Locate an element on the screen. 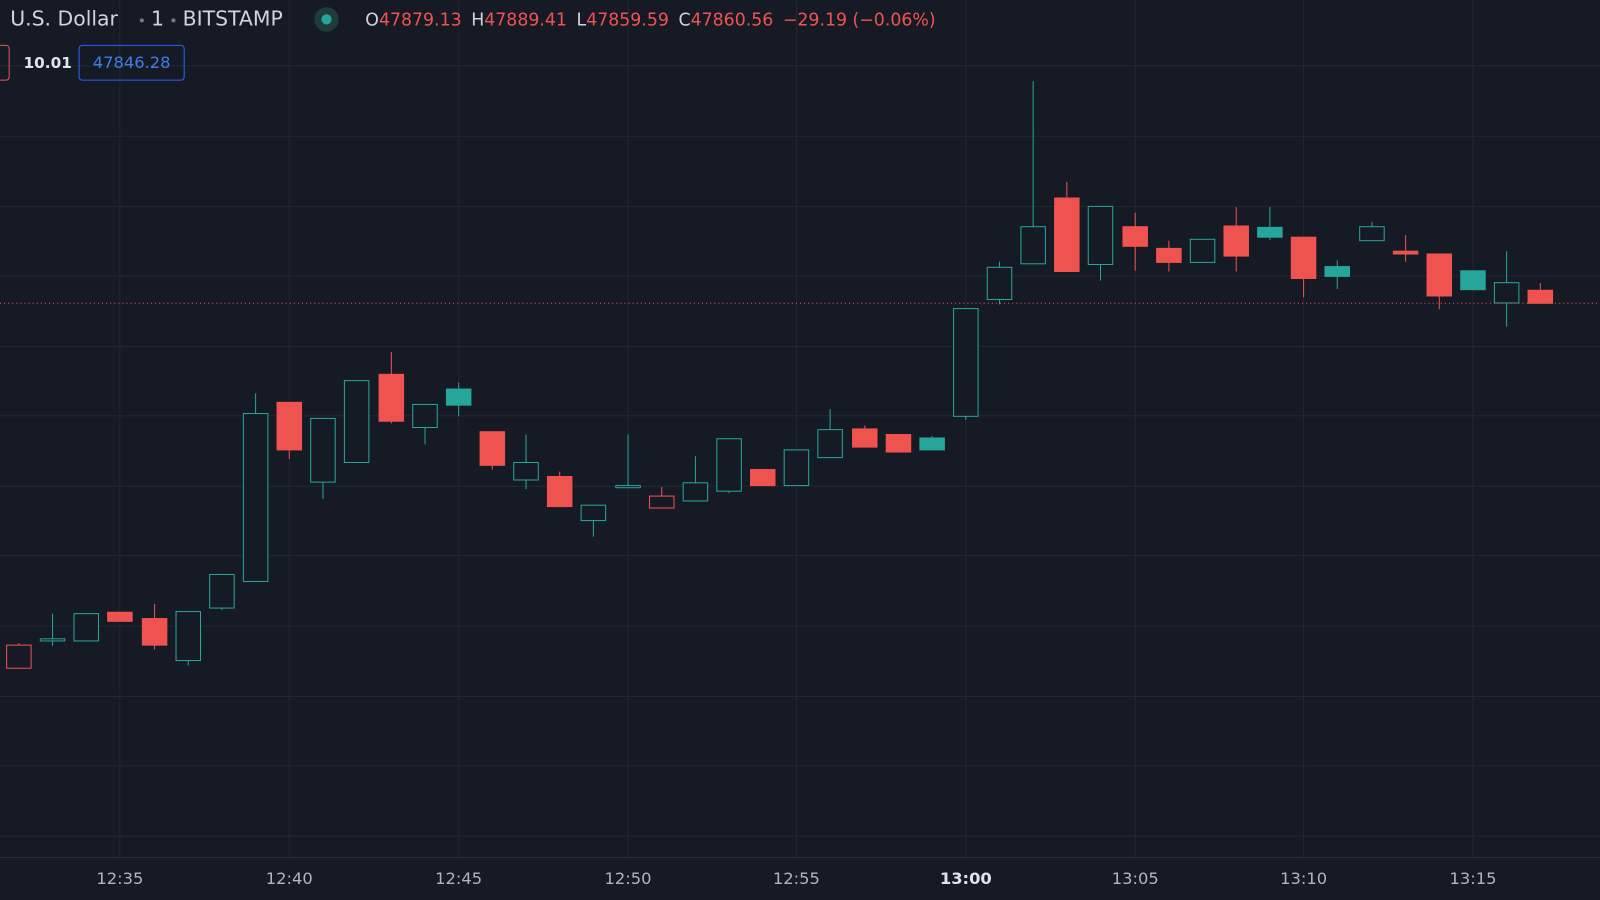 This screenshot has height=900, width=1600. high-value: 47889.41 is located at coordinates (525, 20).